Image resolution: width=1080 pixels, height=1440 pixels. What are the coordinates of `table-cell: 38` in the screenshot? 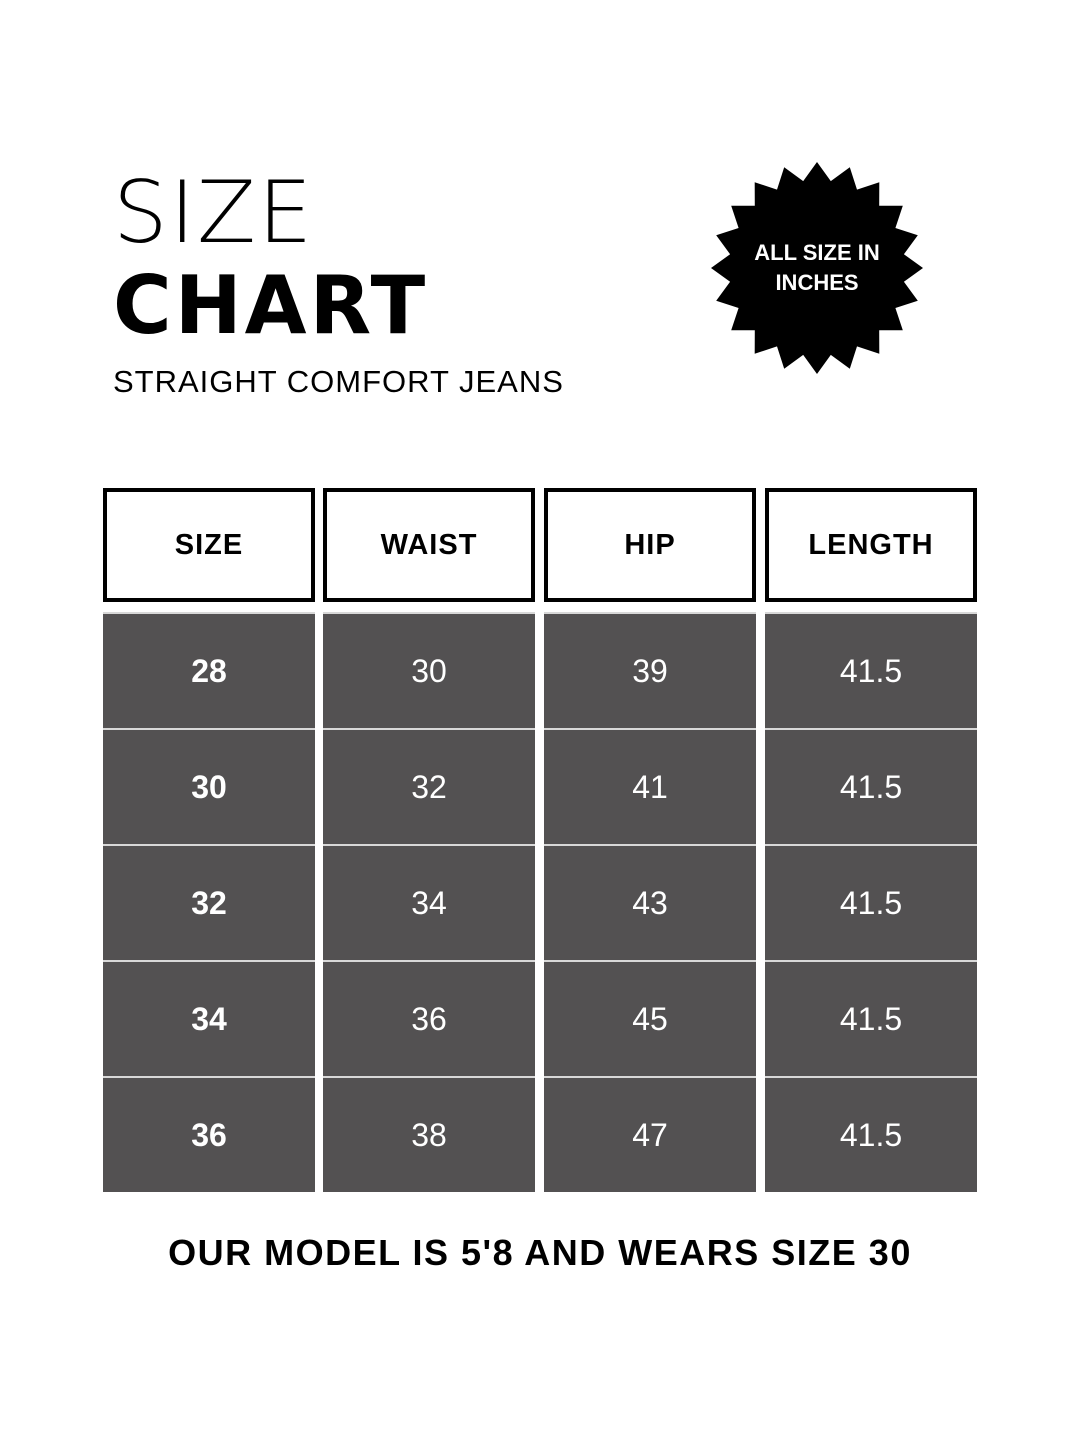 It's located at (429, 1134).